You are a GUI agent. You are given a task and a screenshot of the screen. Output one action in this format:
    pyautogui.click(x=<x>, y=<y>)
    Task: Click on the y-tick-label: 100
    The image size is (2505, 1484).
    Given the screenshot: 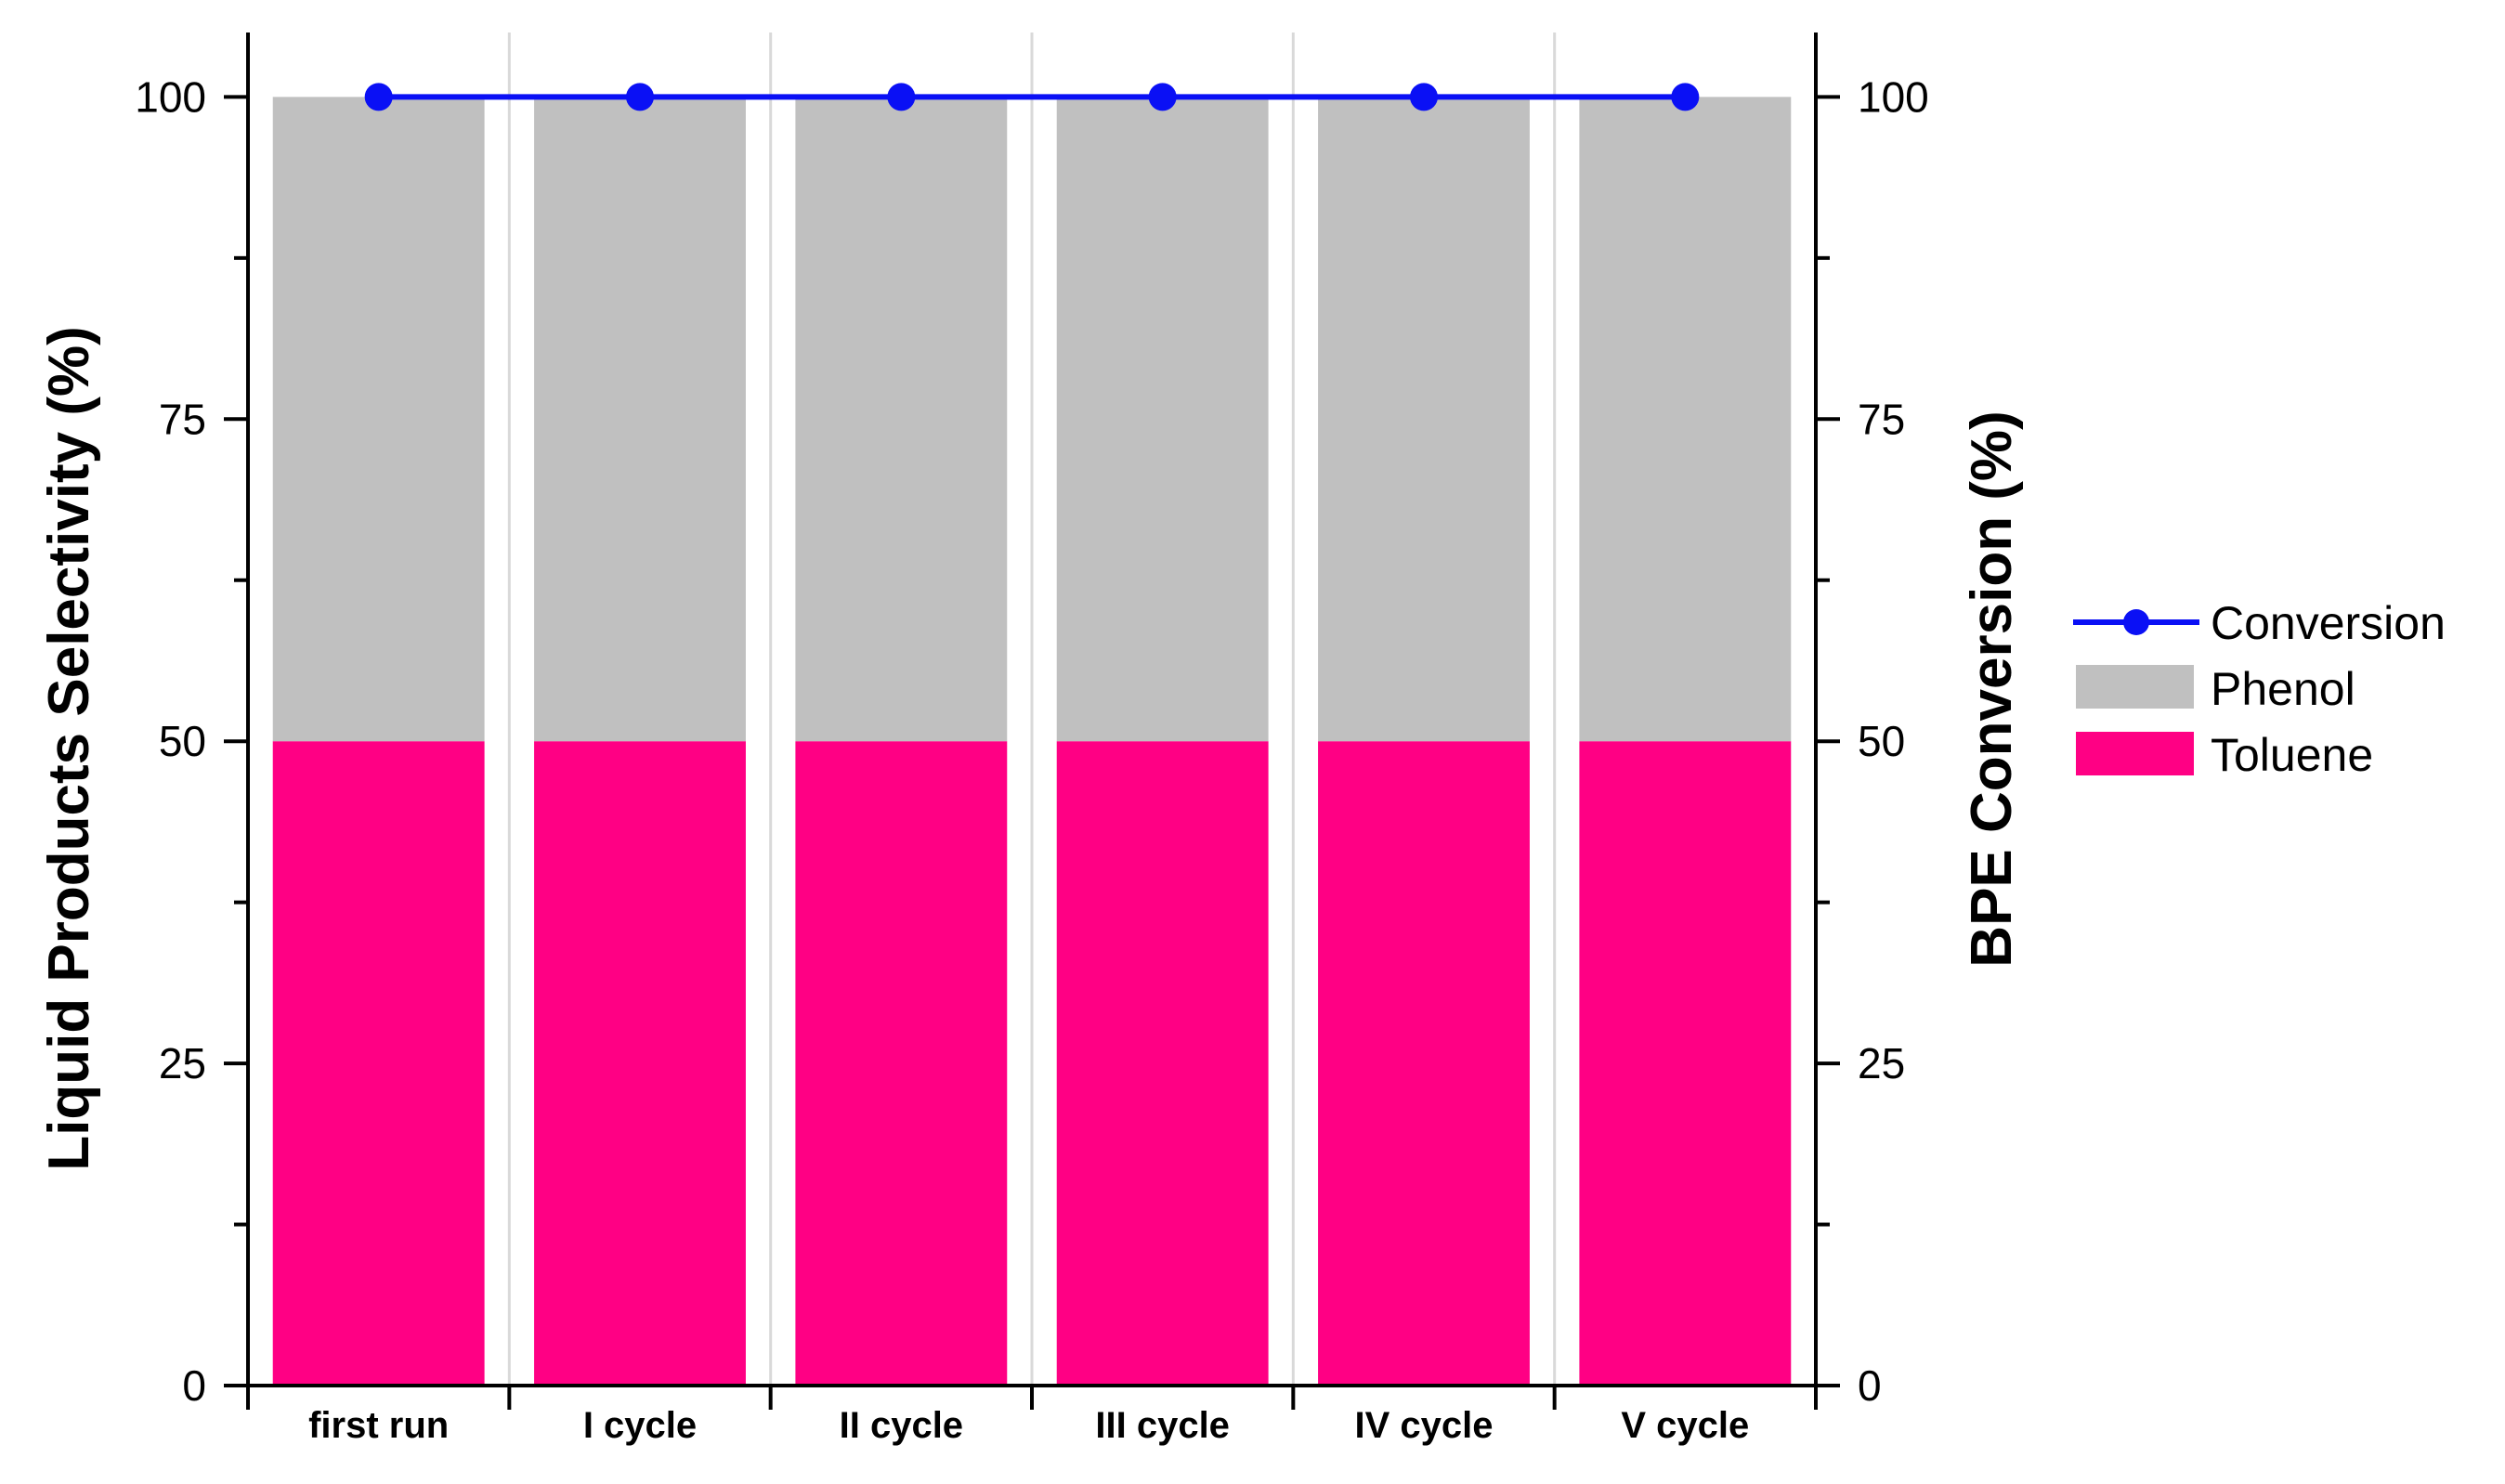 What is the action you would take?
    pyautogui.click(x=170, y=96)
    